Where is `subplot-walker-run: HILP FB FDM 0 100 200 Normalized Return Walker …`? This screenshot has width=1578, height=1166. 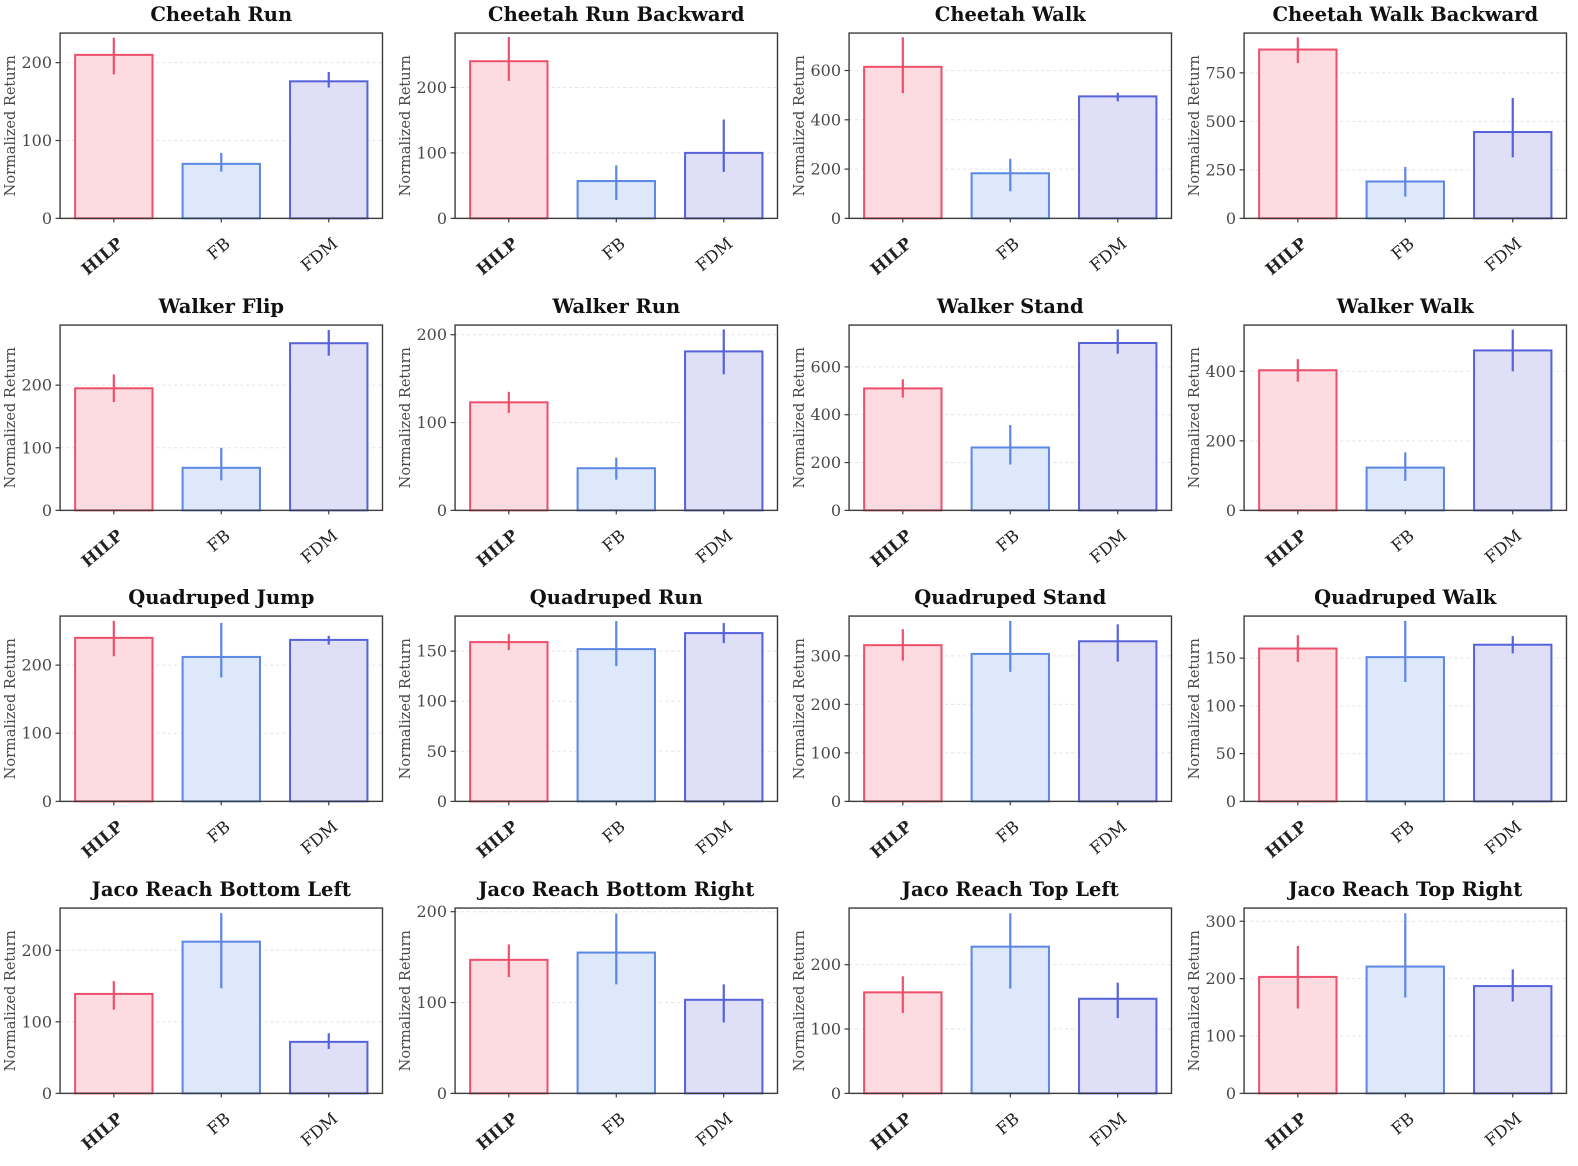
subplot-walker-run: HILP FB FDM 0 100 200 Normalized Return Walker … is located at coordinates (592, 438).